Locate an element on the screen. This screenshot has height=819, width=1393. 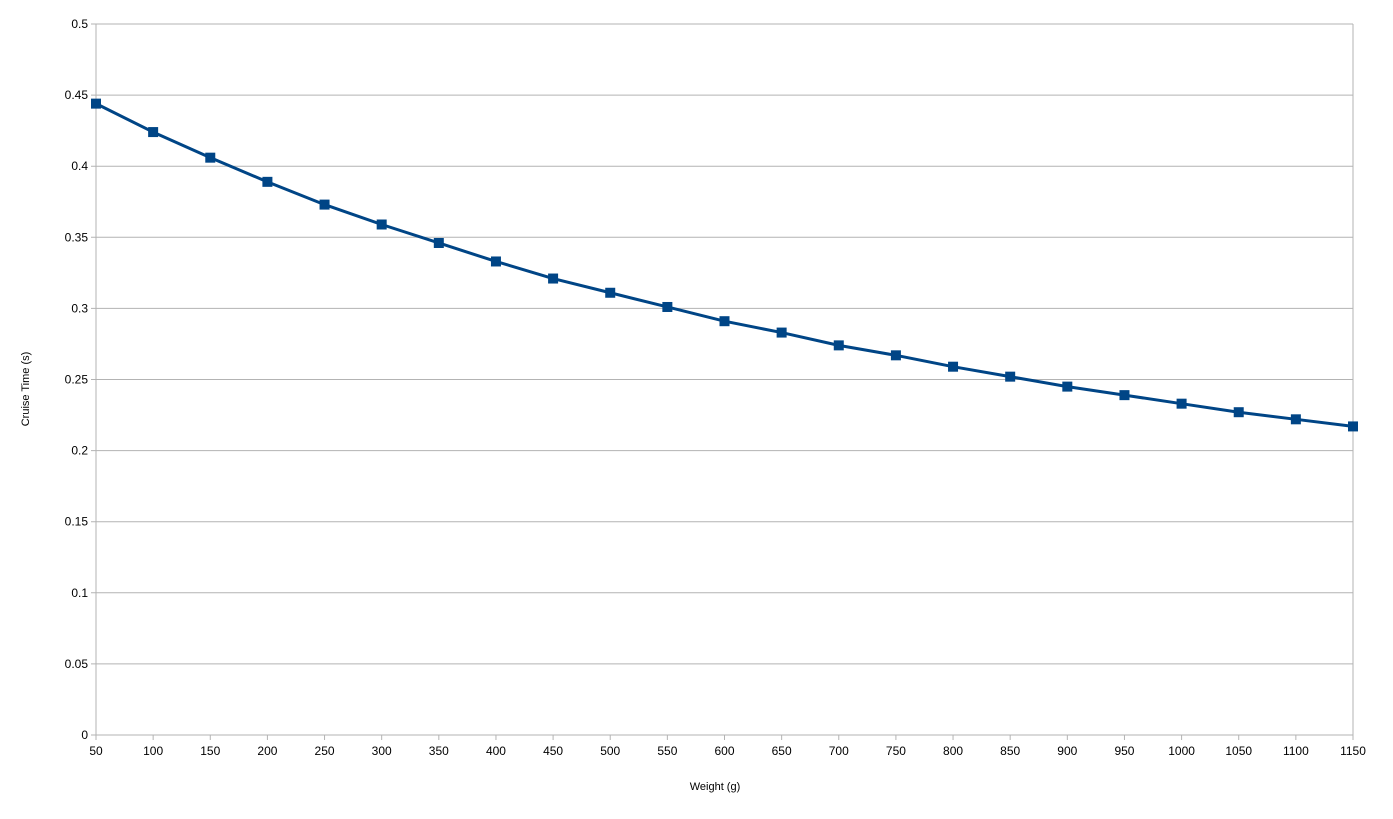
y-tick-label: 0.4 is located at coordinates (79, 166).